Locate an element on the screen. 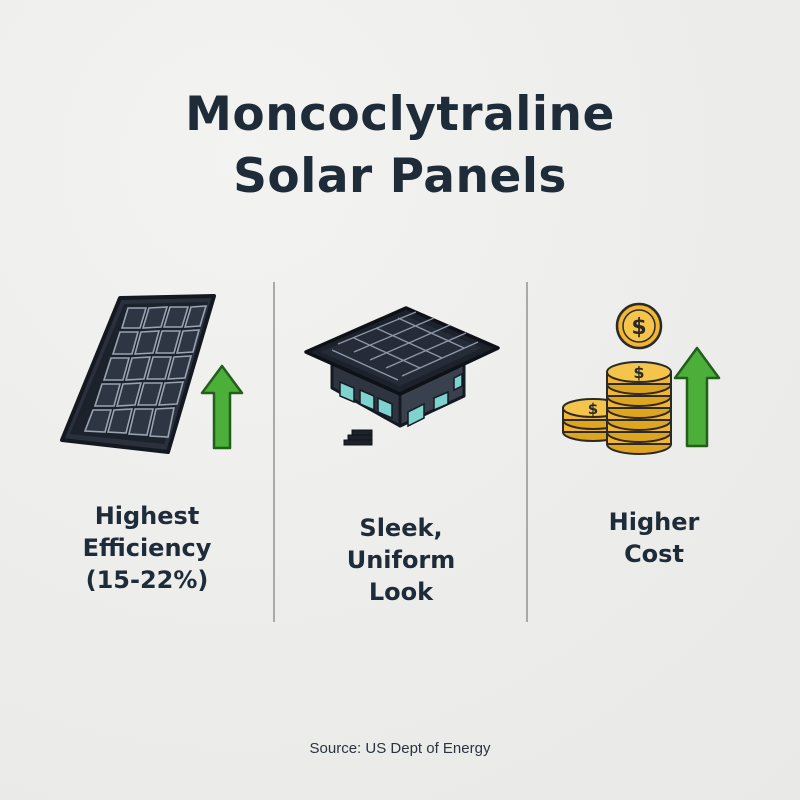 The image size is (800, 800). label-line: Uniform is located at coordinates (401, 560).